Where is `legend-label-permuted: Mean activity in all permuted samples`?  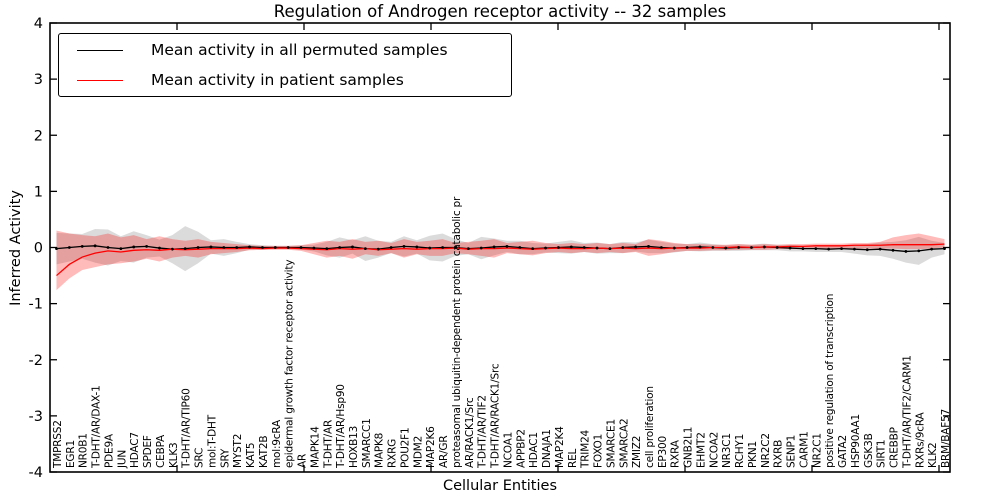
legend-label-permuted: Mean activity in all permuted samples is located at coordinates (299, 50).